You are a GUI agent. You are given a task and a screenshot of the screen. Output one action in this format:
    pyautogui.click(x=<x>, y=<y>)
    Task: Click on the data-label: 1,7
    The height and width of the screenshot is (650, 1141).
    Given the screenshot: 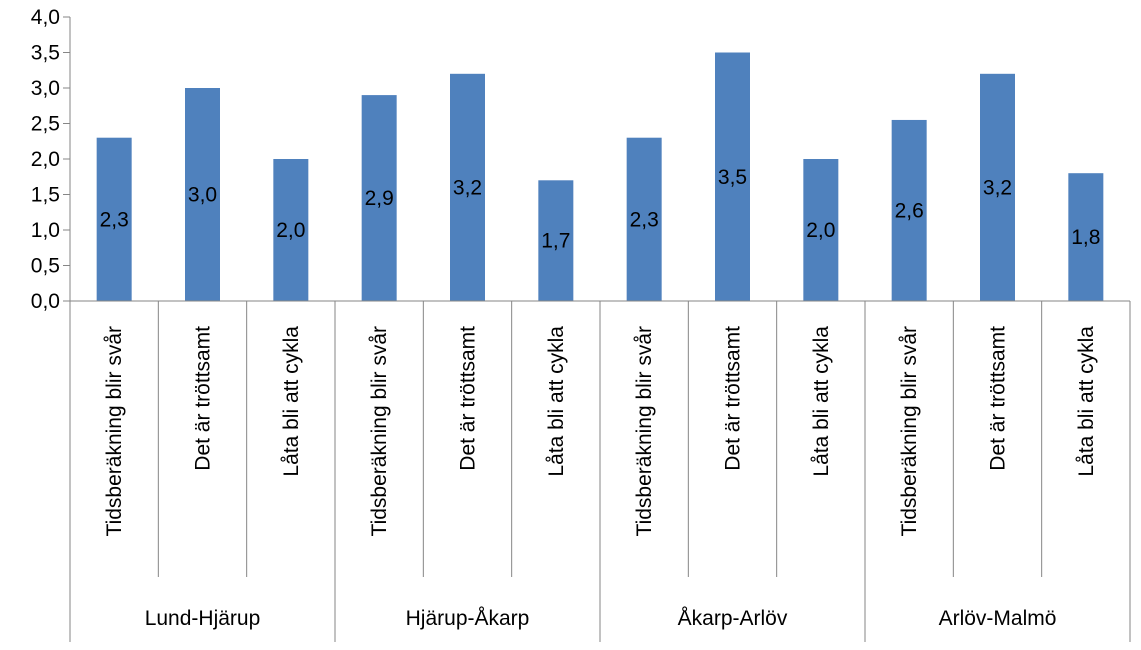 What is the action you would take?
    pyautogui.click(x=555, y=241)
    